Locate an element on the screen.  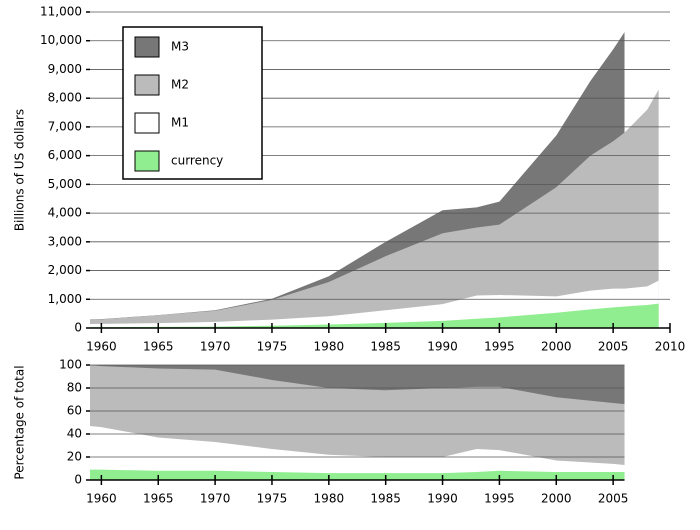
y-tick-label: 1,000 is located at coordinates (65, 299).